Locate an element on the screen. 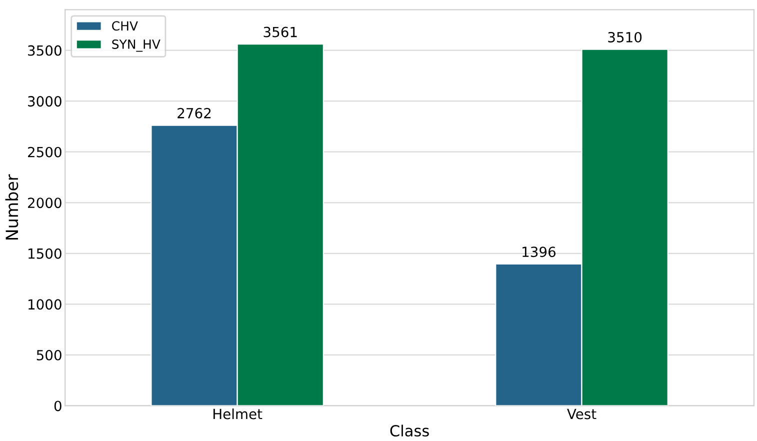 The width and height of the screenshot is (757, 441). y-tick-label: 2000 is located at coordinates (45, 203).